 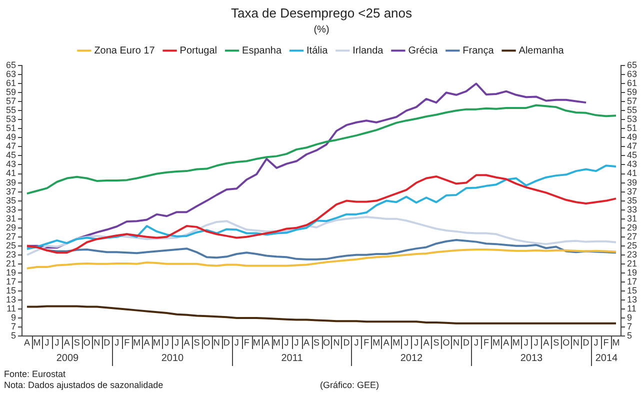 I want to click on y2-tick-label: 47, so click(x=632, y=146).